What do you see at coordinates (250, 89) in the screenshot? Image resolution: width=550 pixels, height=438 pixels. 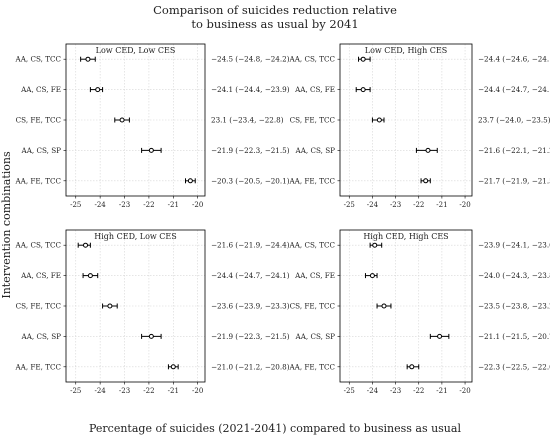 I see `row-annotation: −24.1 (−24.4, −23.9)` at bounding box center [250, 89].